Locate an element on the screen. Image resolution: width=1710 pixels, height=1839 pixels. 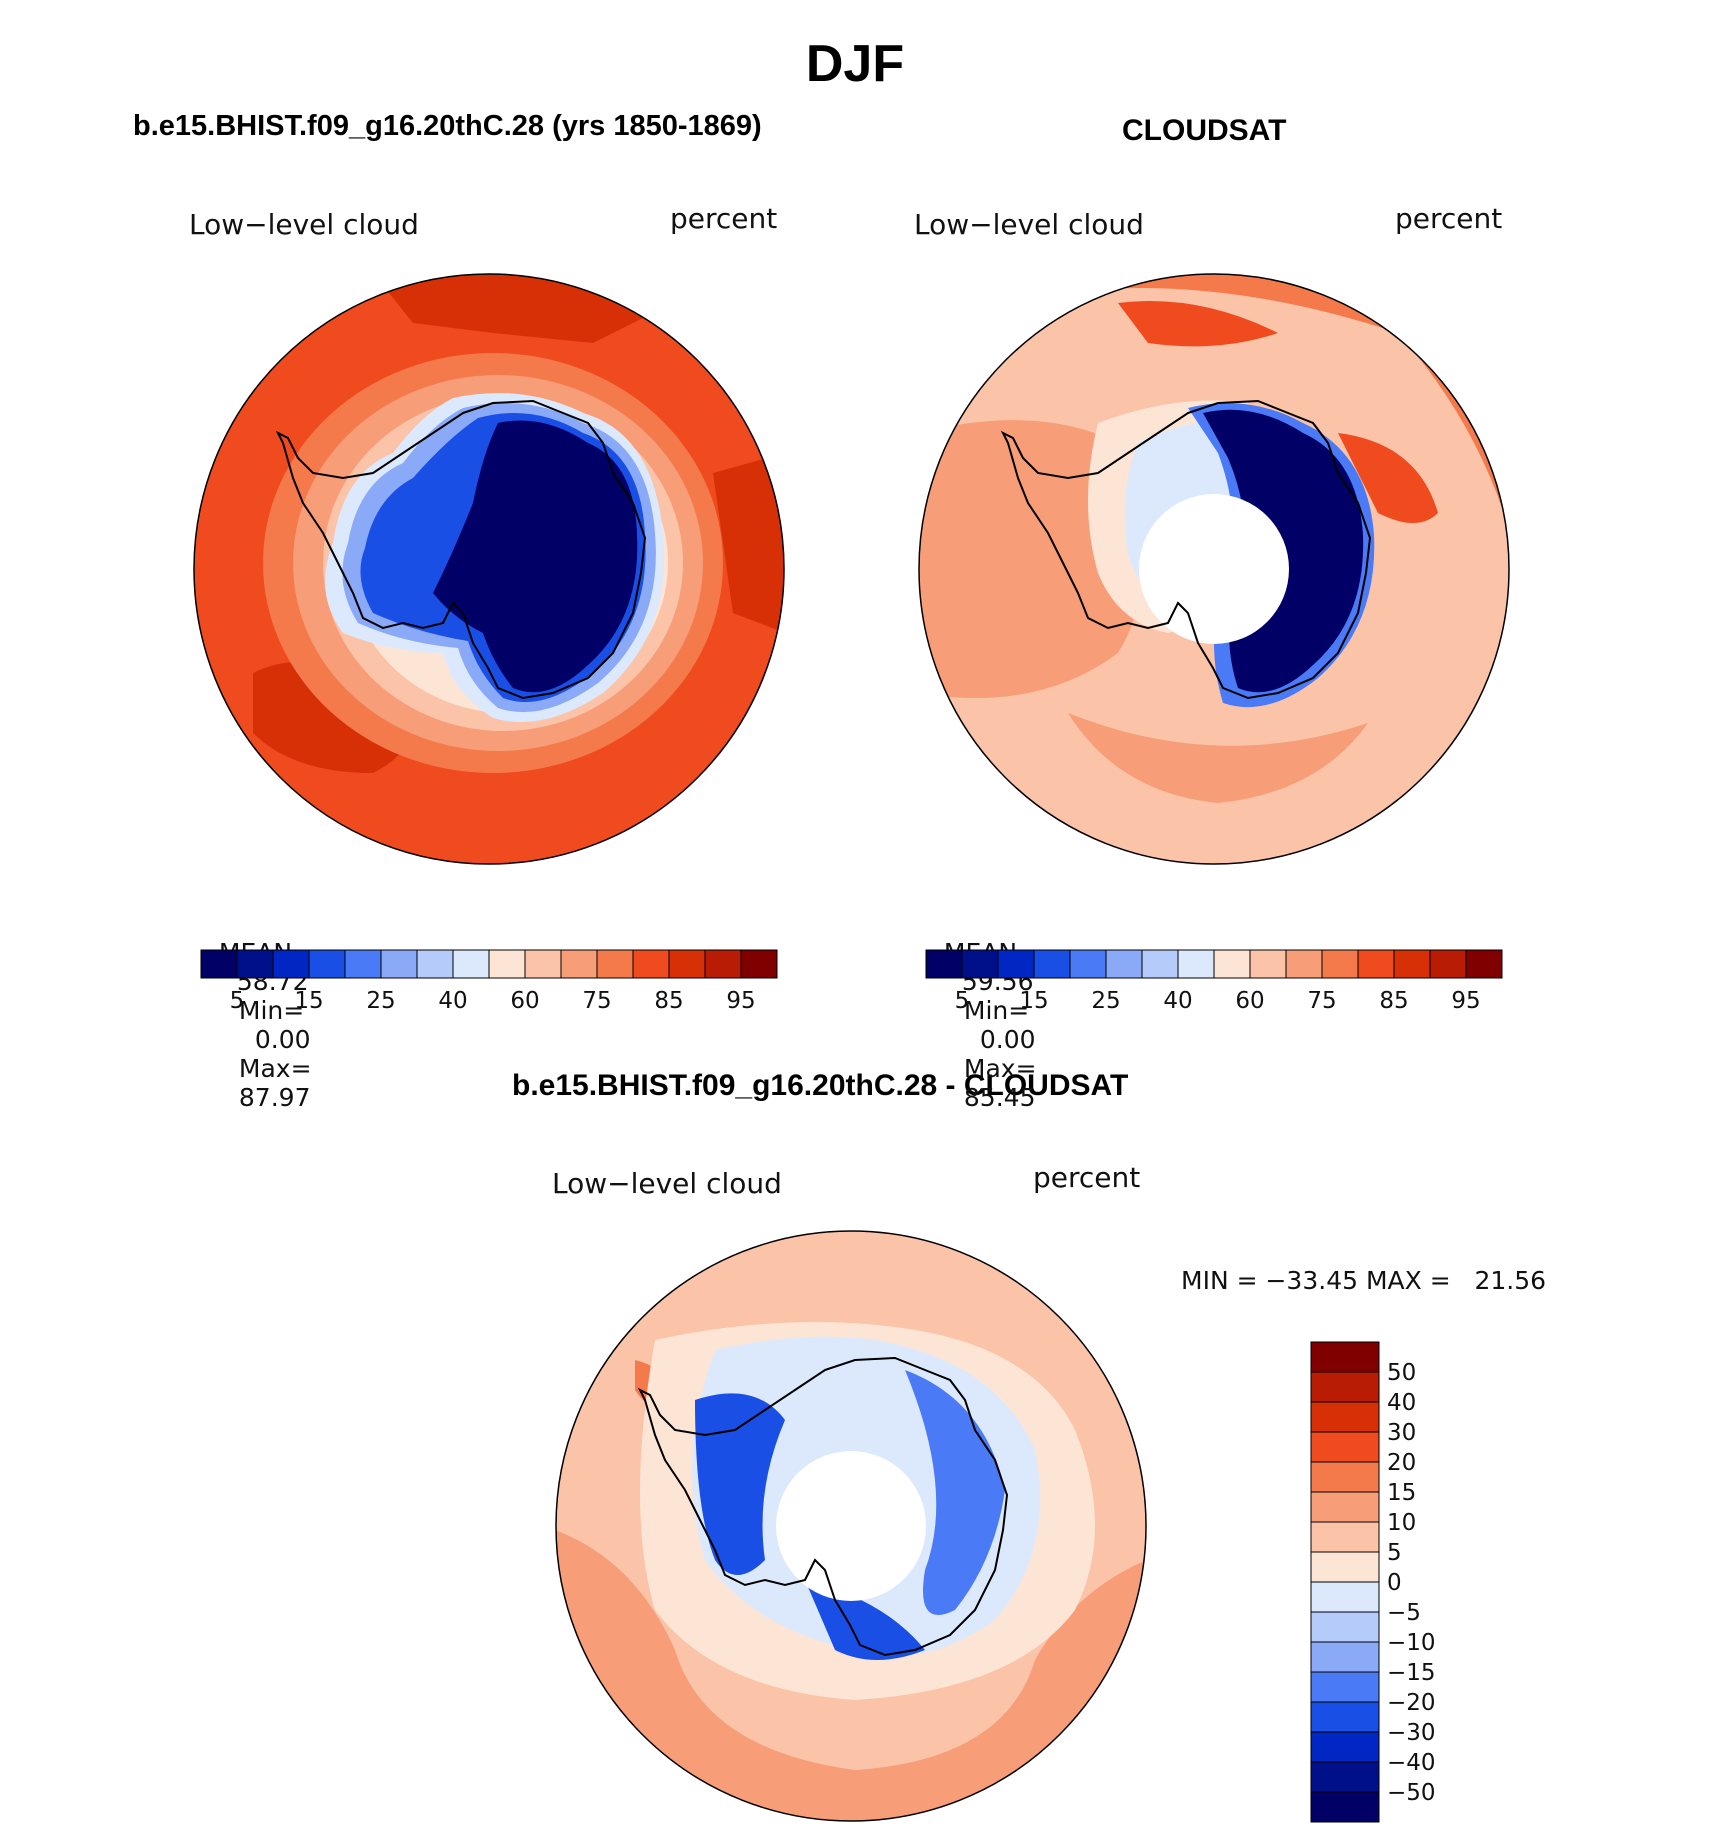
obs-panel-header: CLOUDSAT is located at coordinates (1204, 130).